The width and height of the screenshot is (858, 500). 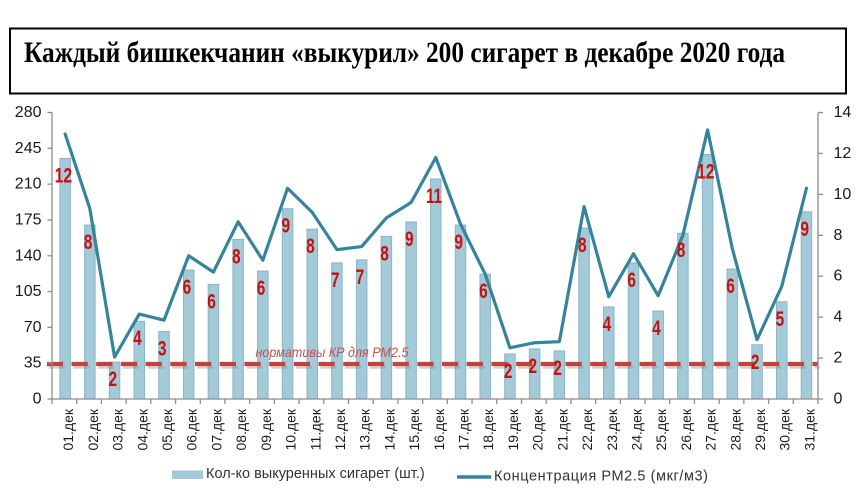 What do you see at coordinates (843, 112) in the screenshot?
I see `svg-text: 14` at bounding box center [843, 112].